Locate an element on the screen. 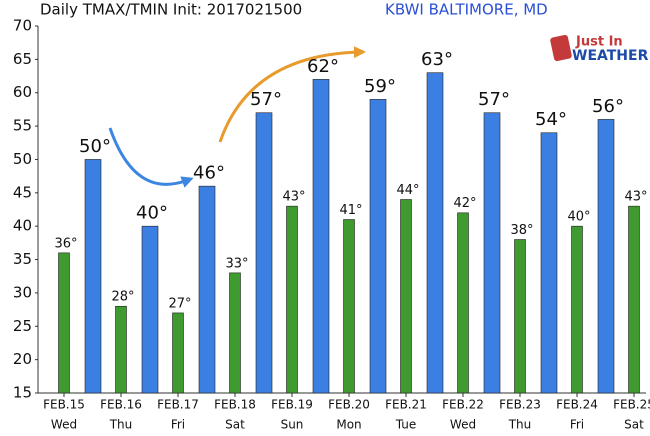 Image resolution: width=650 pixels, height=436 pixels. data-label: 33° is located at coordinates (236, 263).